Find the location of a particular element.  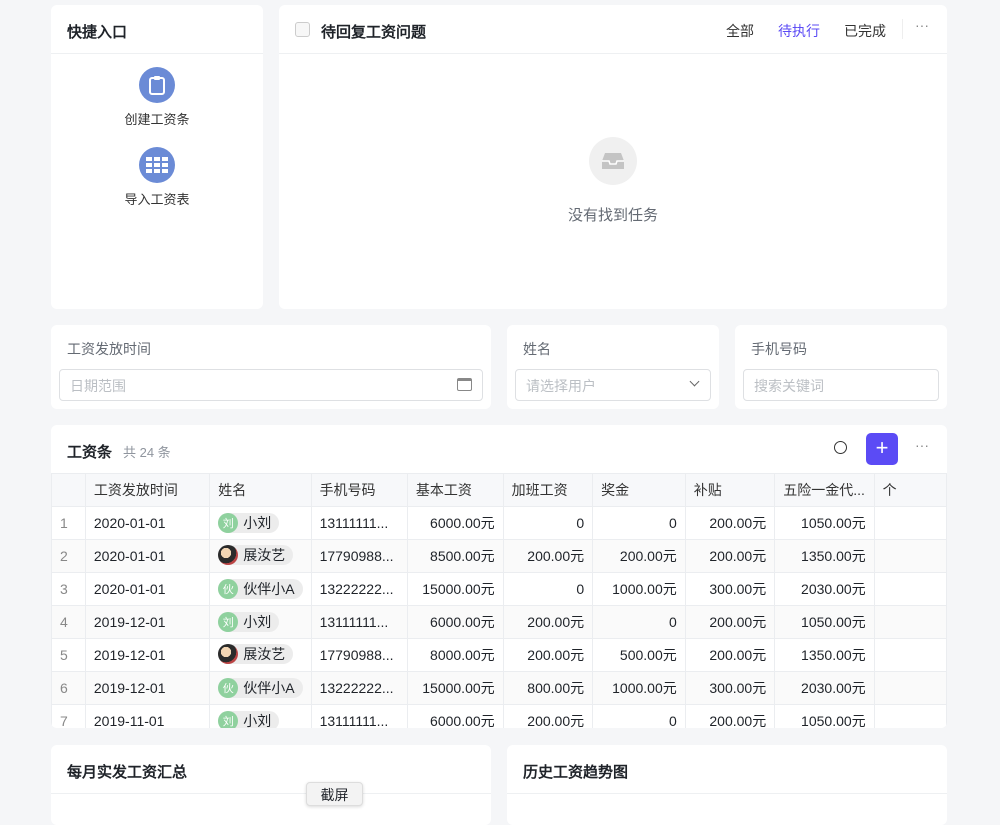

date-filter-label: 工资发放时间 is located at coordinates (109, 349).